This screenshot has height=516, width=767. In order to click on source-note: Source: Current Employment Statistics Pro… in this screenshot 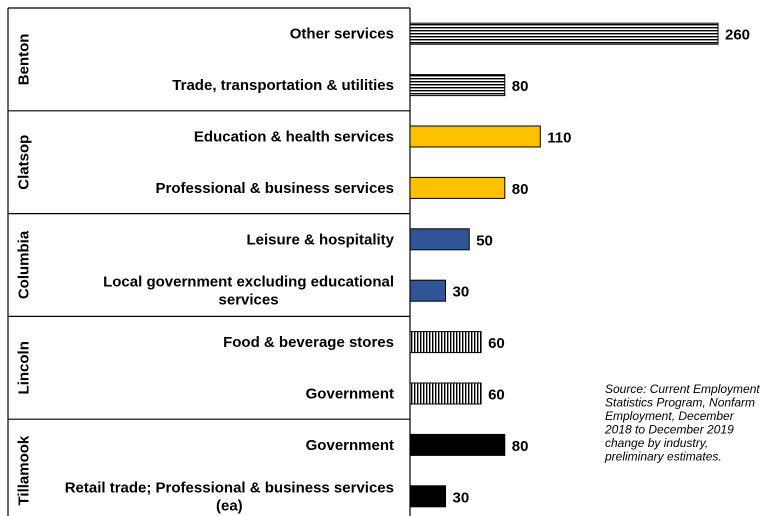, I will do `click(682, 423)`.